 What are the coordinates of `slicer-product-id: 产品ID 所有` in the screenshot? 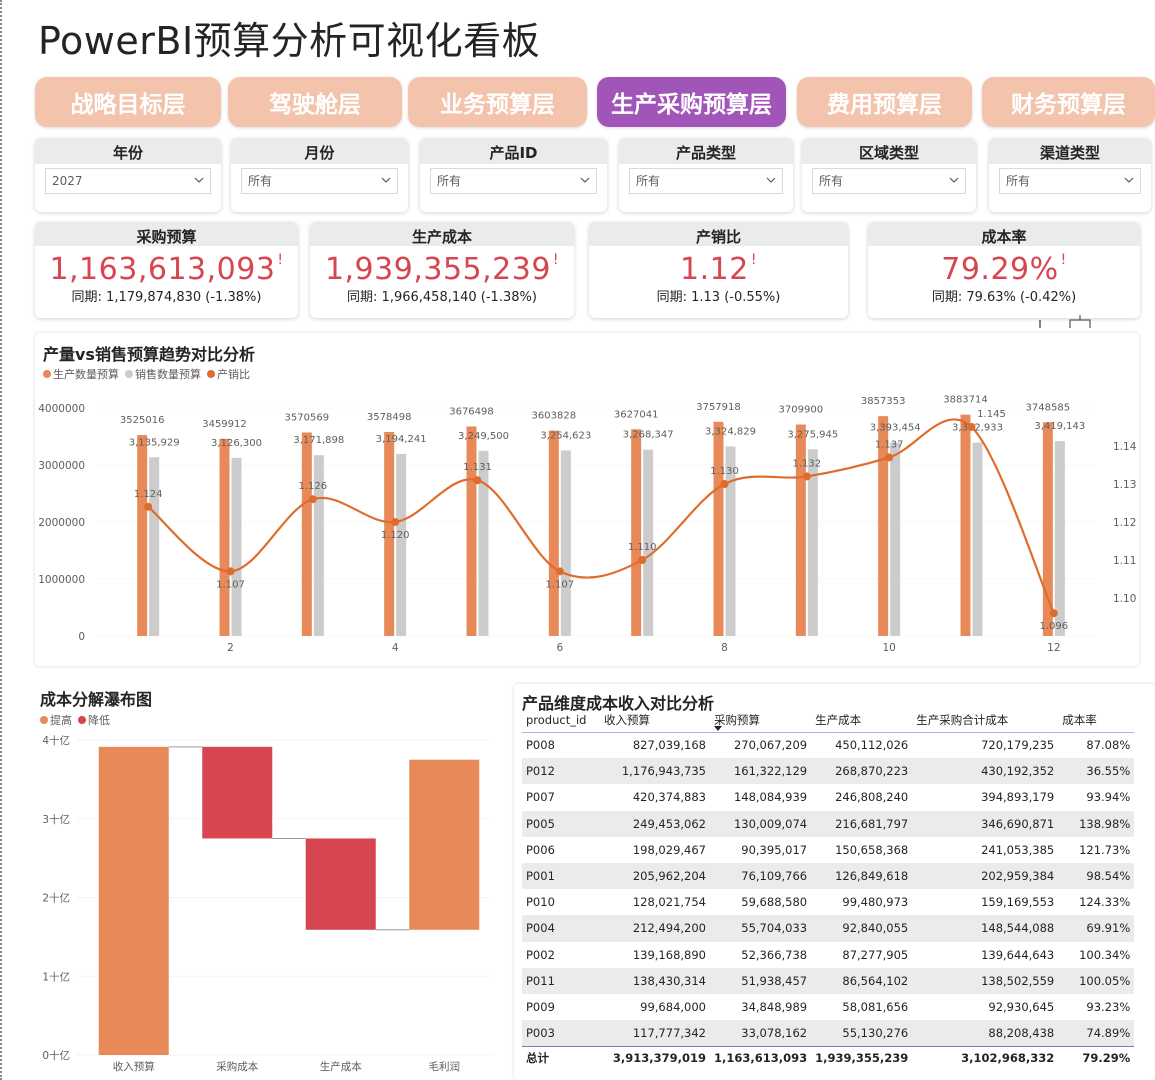 It's located at (513, 175).